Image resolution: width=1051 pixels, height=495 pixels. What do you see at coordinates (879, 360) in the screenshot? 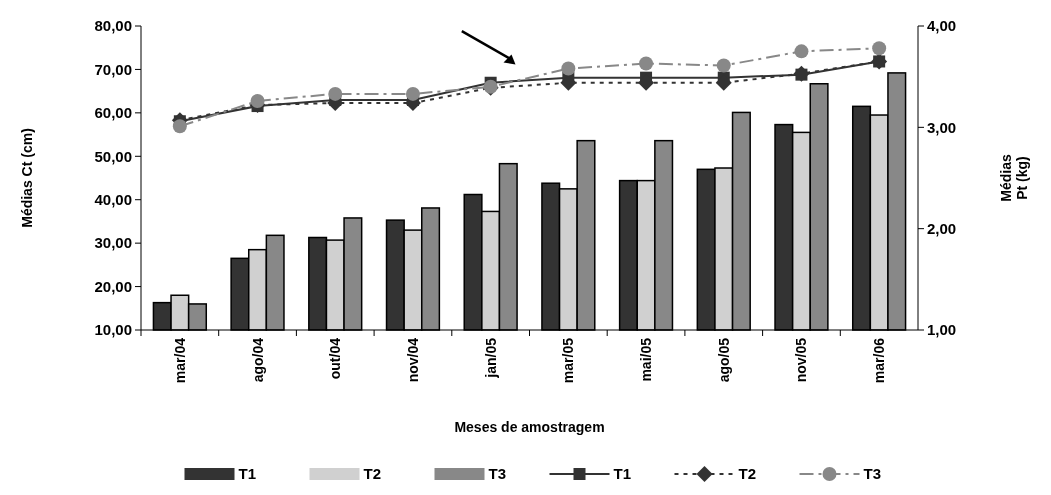
I see `x-tick-label: mar/06` at bounding box center [879, 360].